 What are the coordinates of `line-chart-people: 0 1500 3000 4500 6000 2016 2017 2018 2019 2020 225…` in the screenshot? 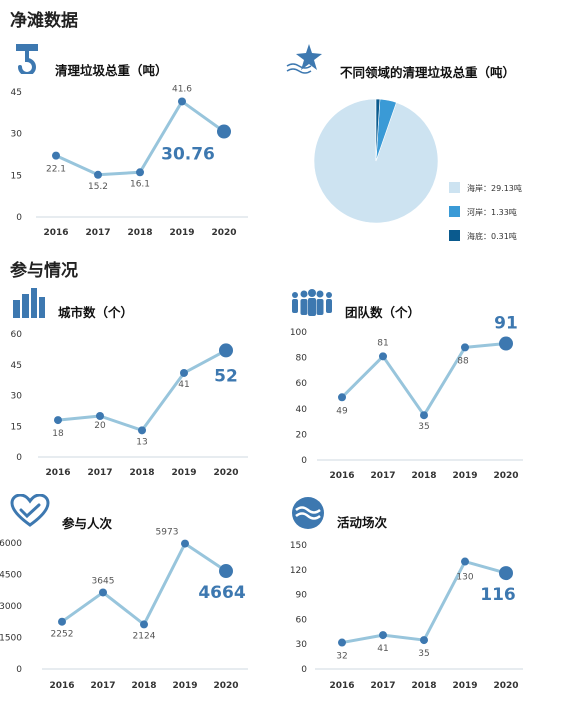 It's located at (124, 609).